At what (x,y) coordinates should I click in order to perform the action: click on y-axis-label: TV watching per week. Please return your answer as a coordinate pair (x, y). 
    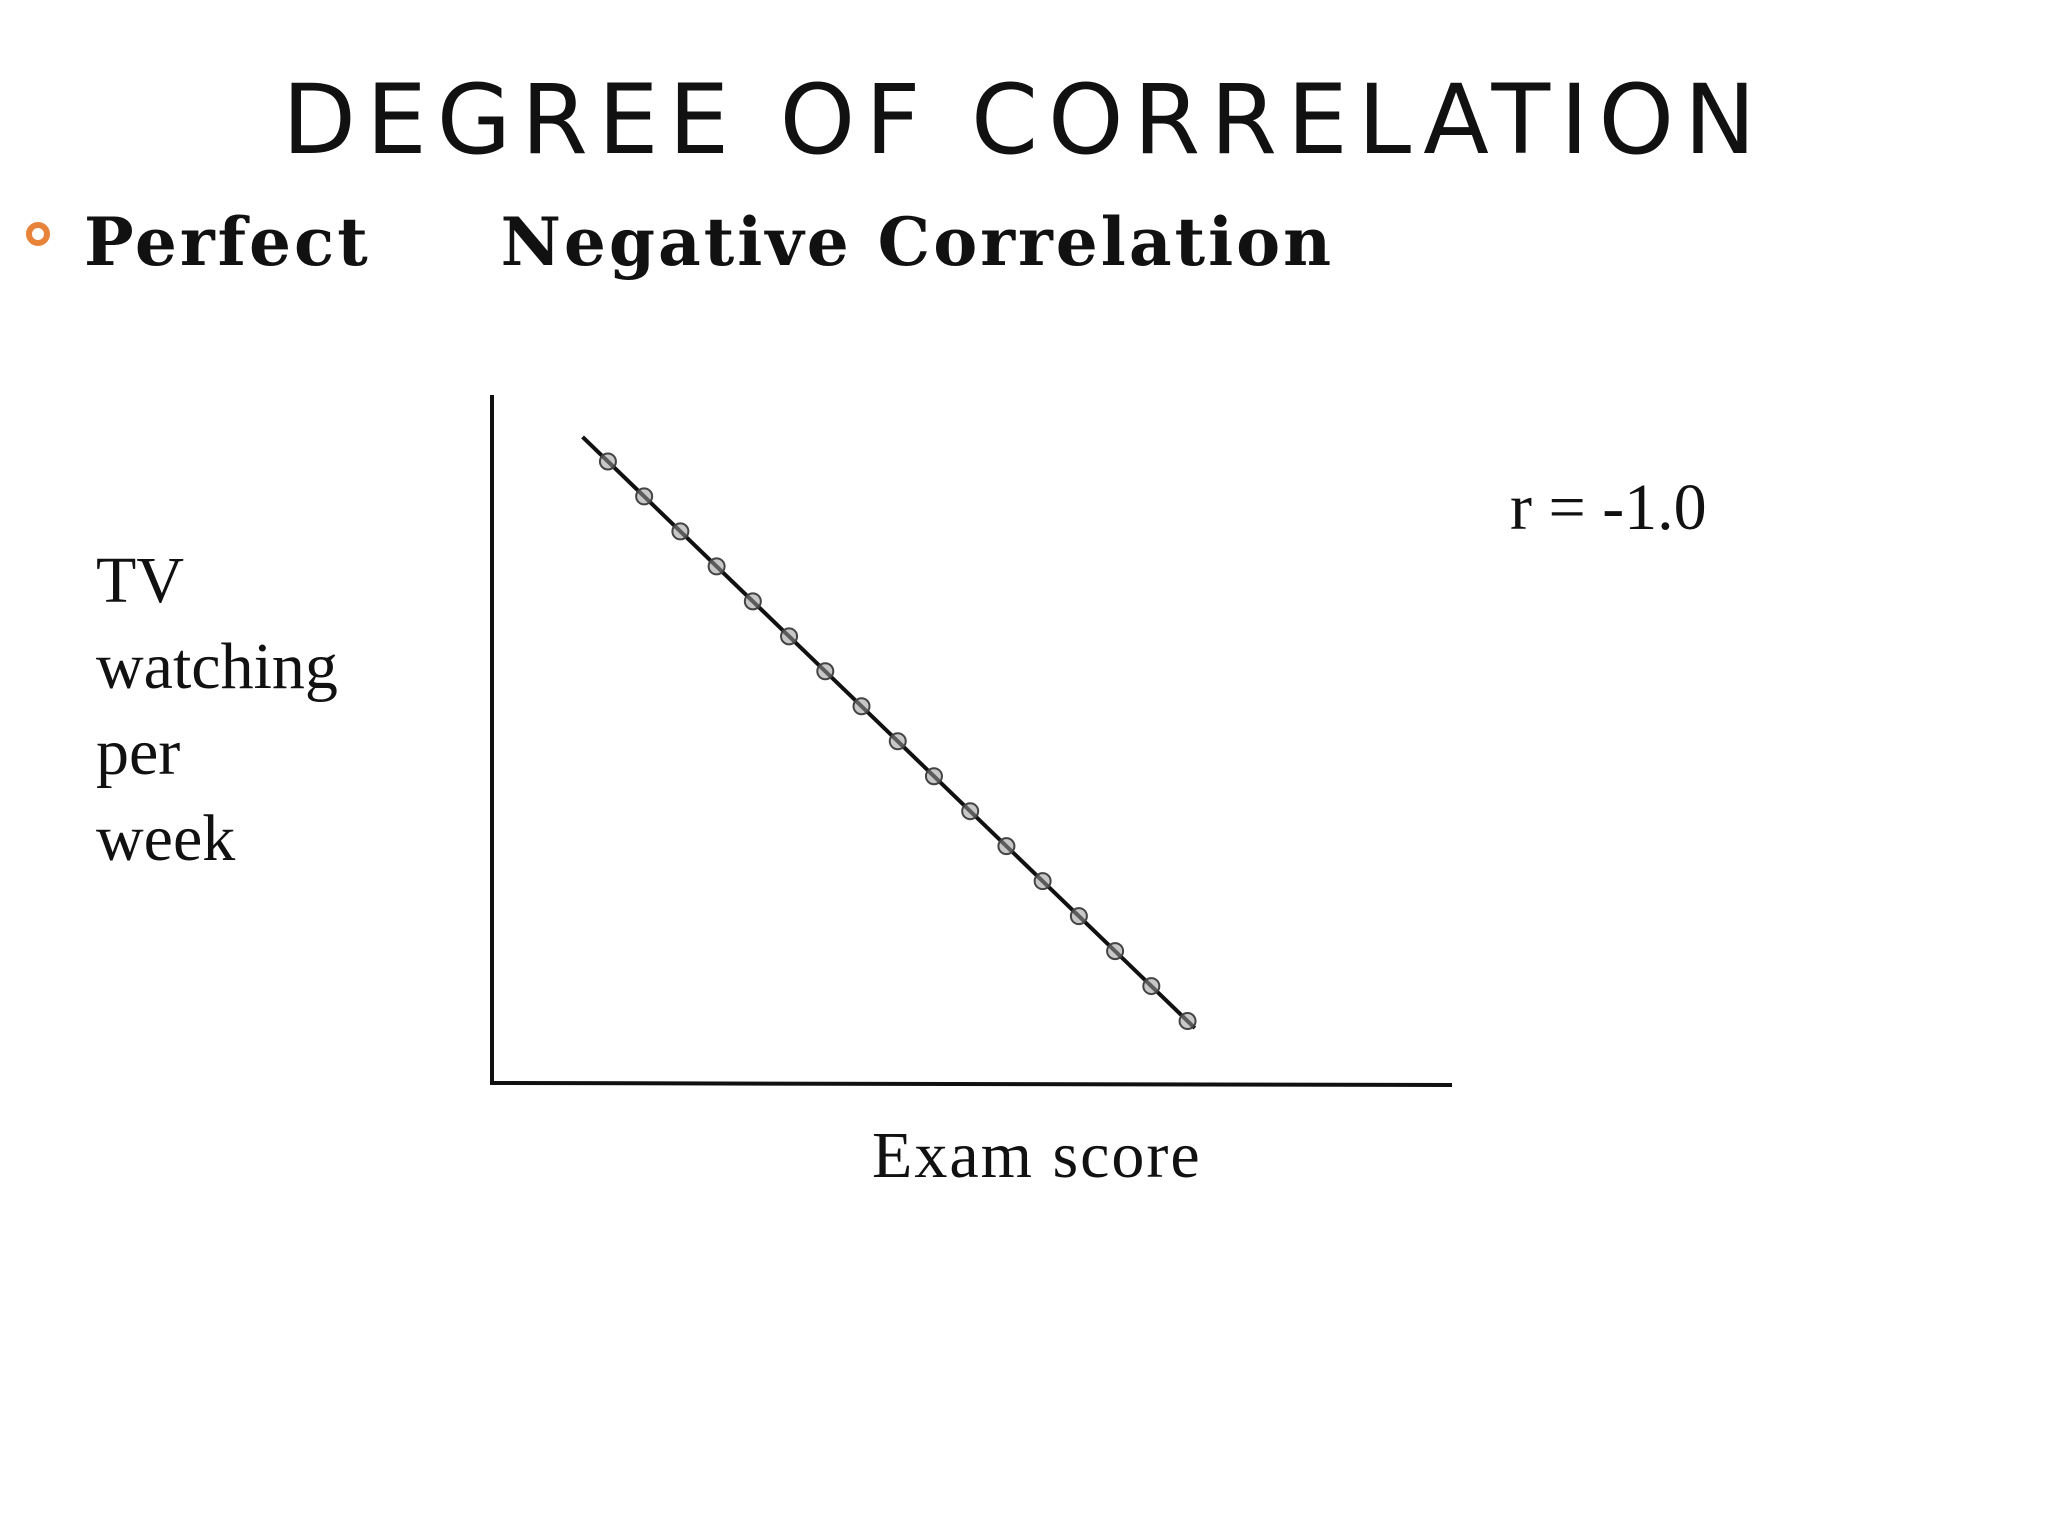
    Looking at the image, I should click on (217, 709).